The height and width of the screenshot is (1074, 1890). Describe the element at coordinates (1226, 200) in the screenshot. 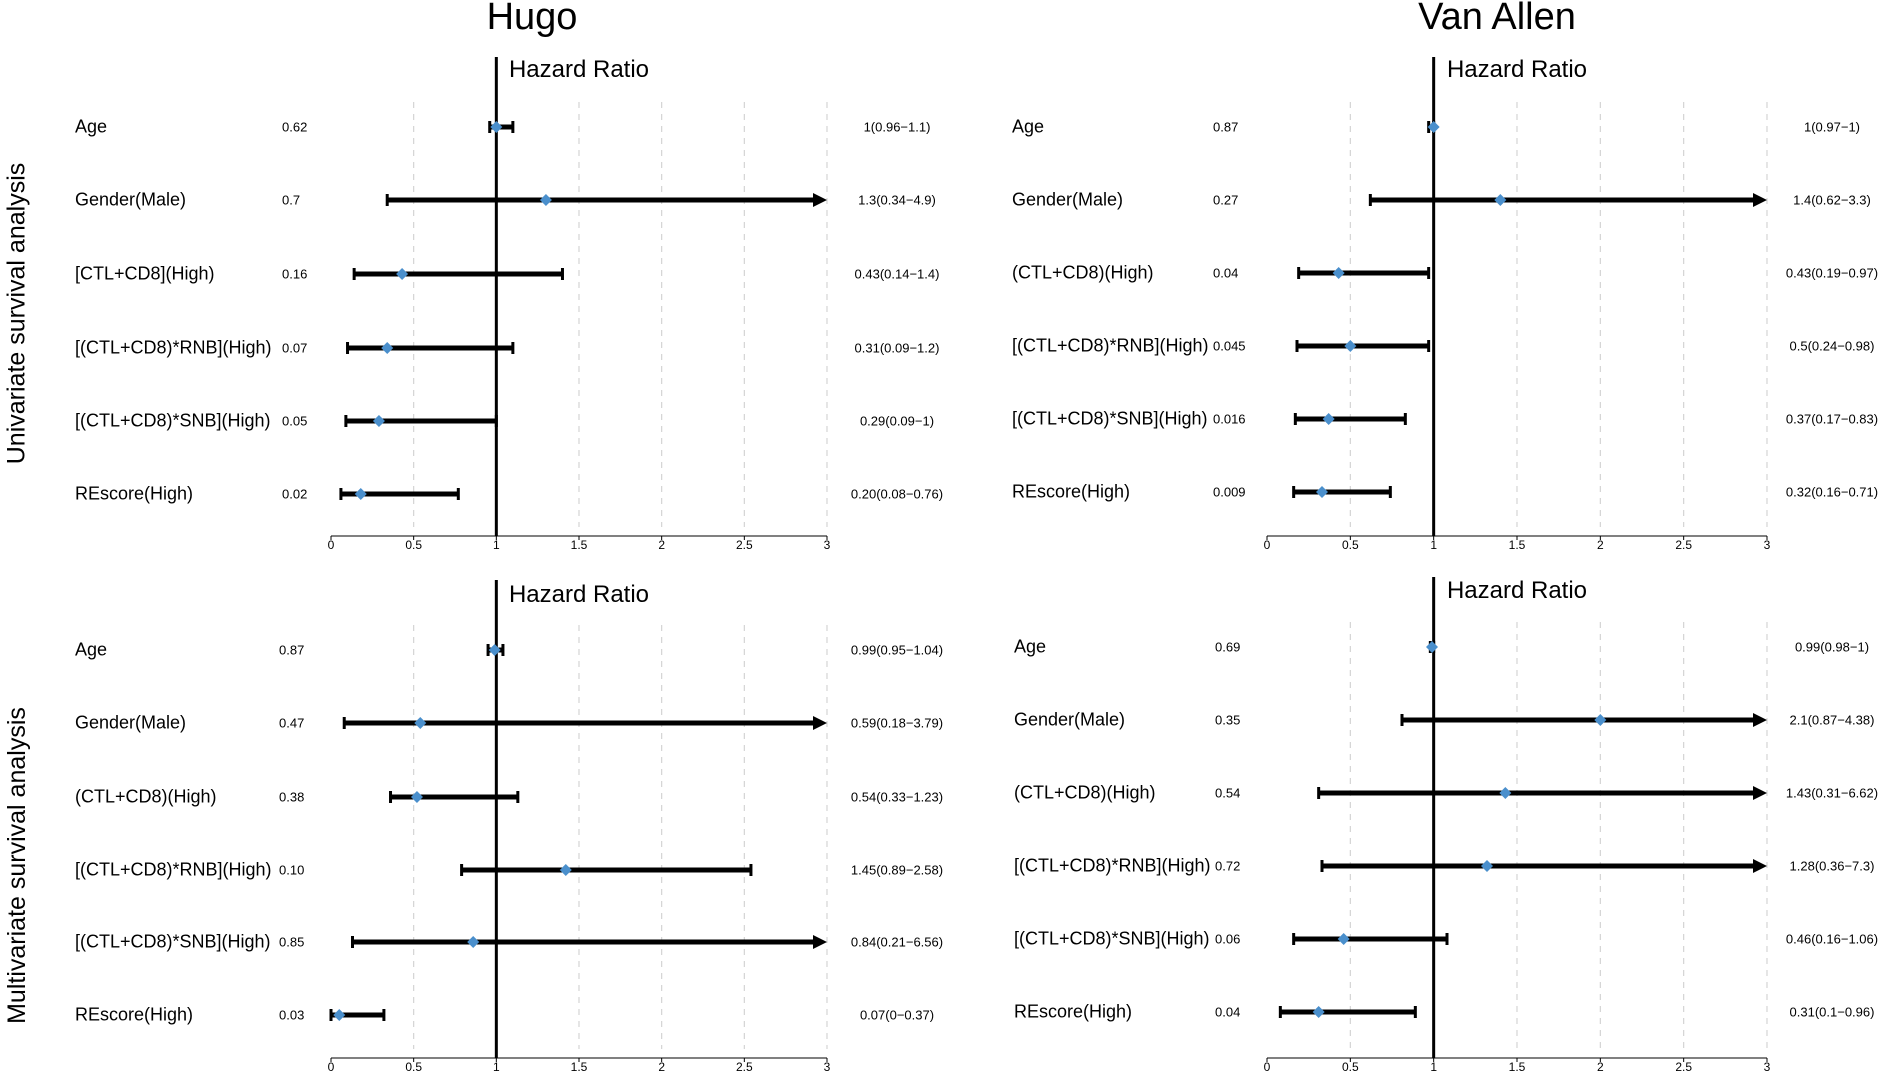

I see `p-value: 0.27` at that location.